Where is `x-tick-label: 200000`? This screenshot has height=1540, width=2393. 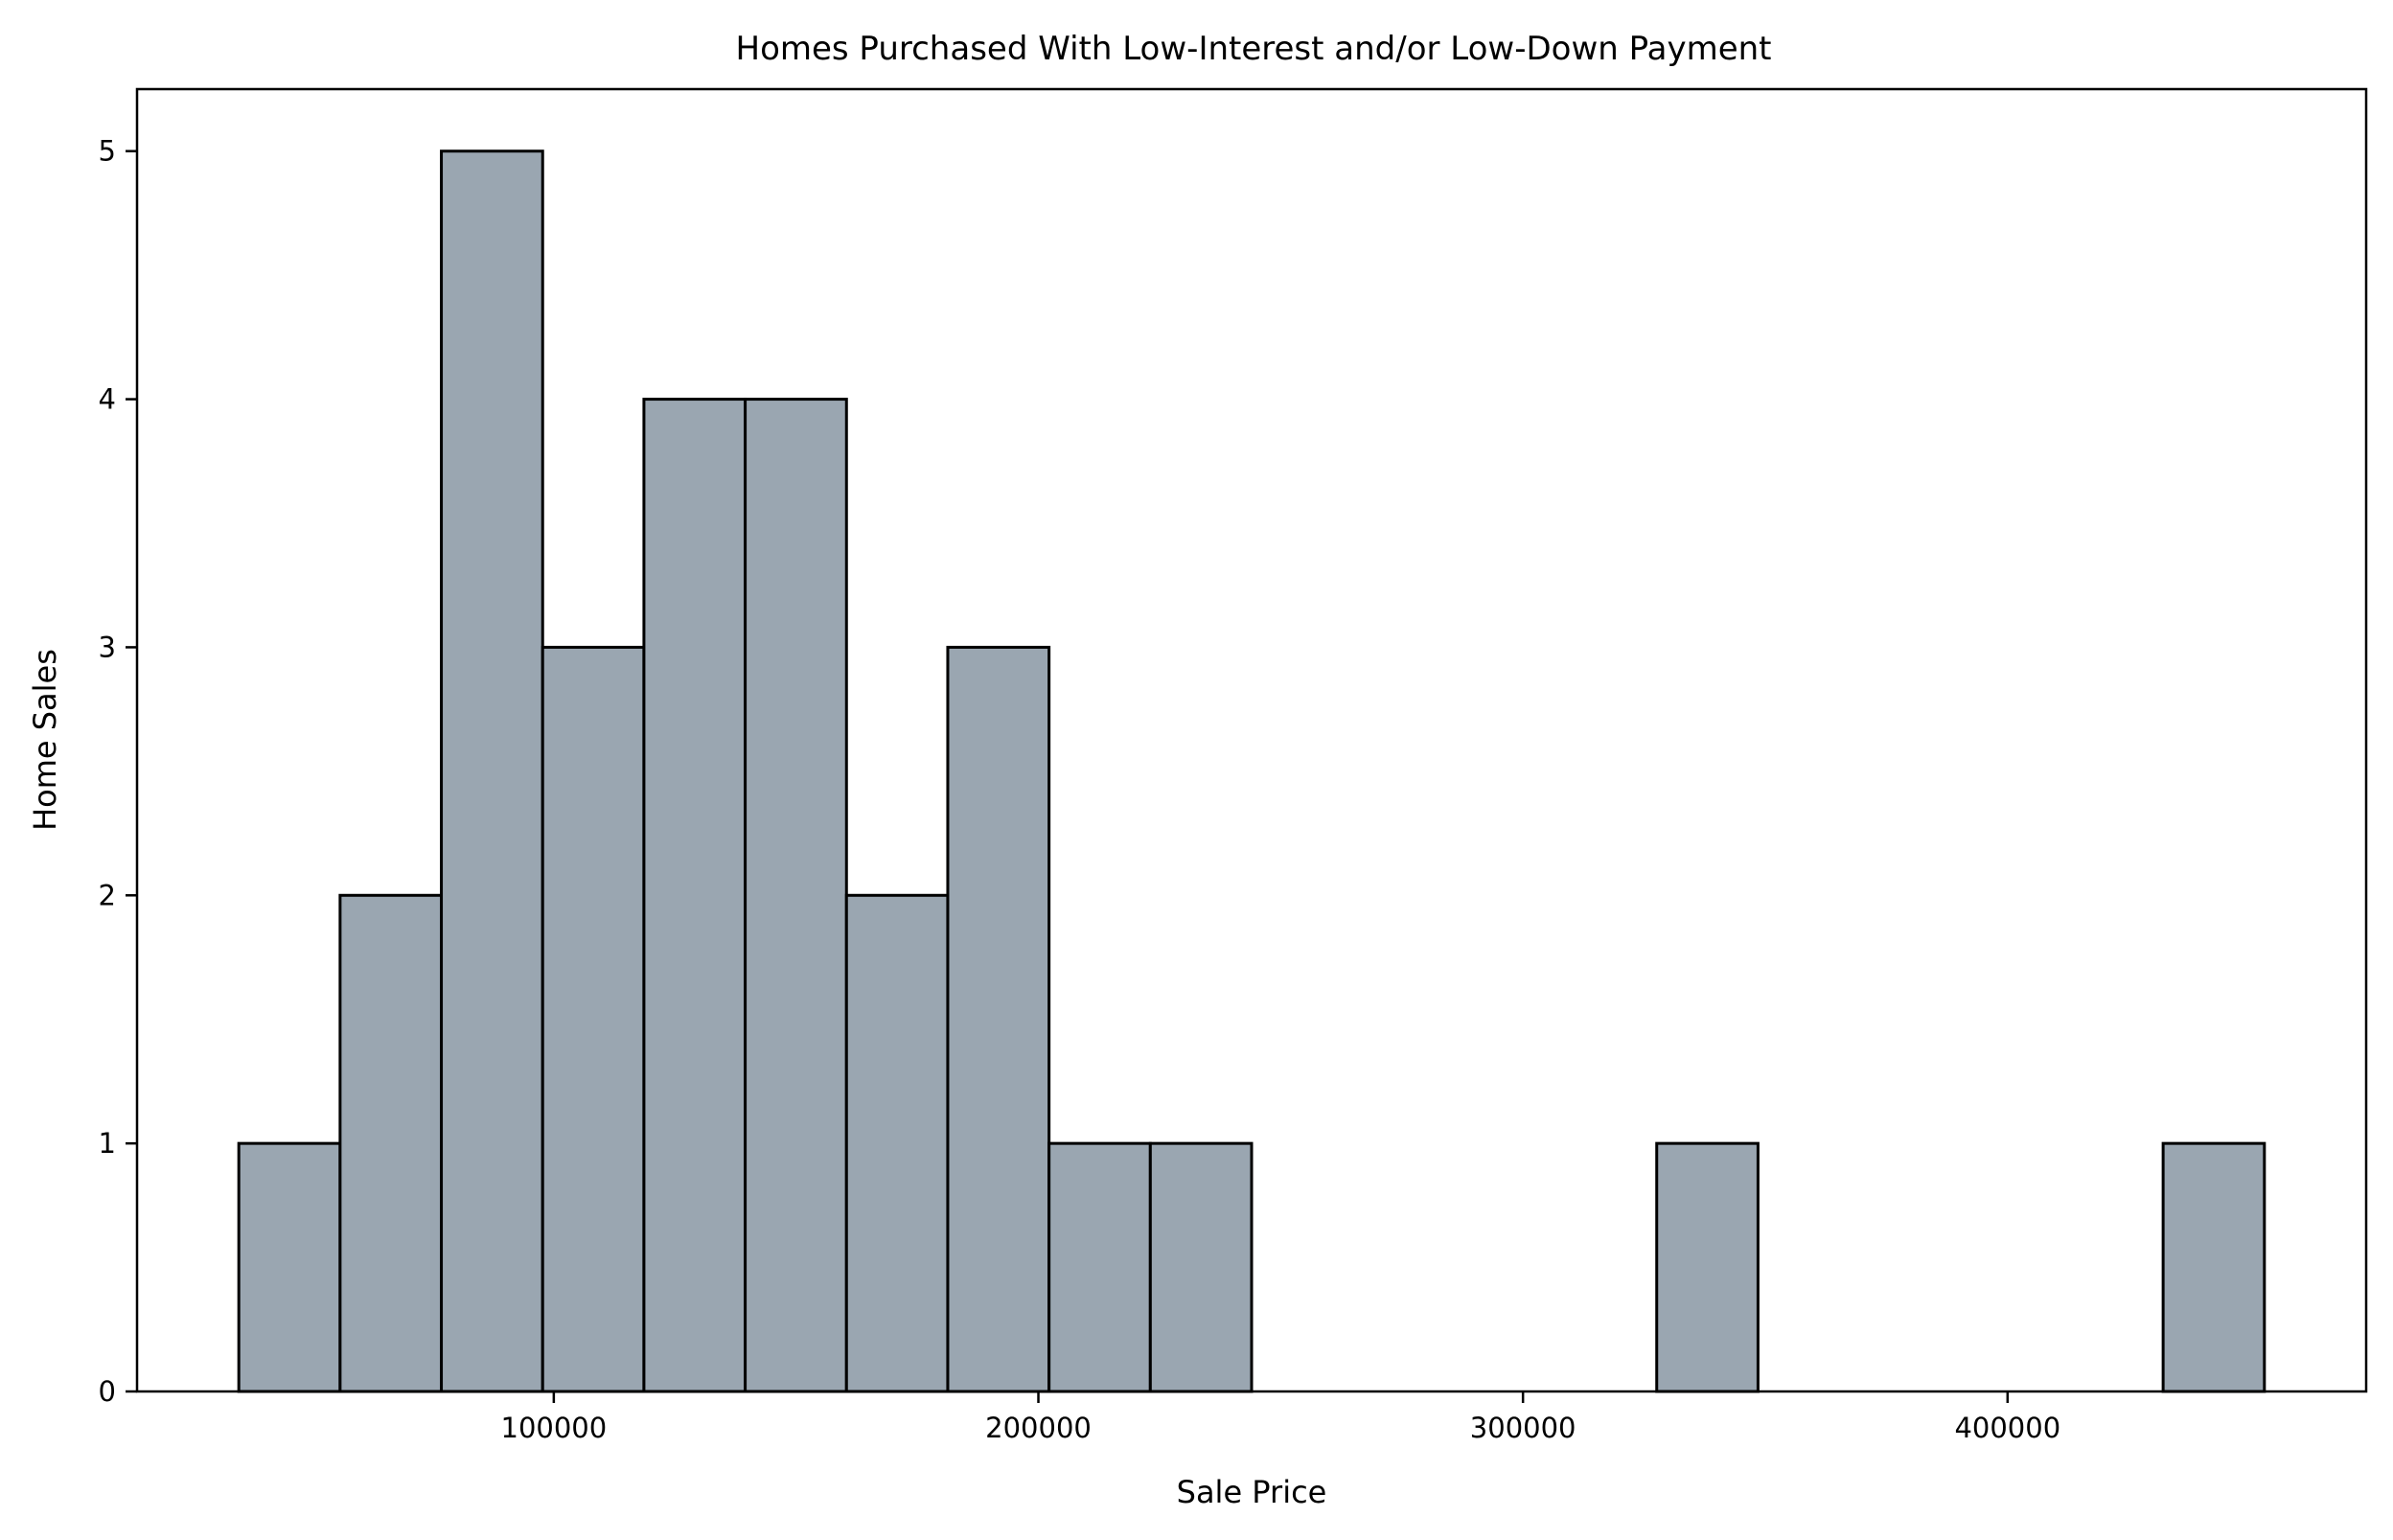
x-tick-label: 200000 is located at coordinates (1038, 1428).